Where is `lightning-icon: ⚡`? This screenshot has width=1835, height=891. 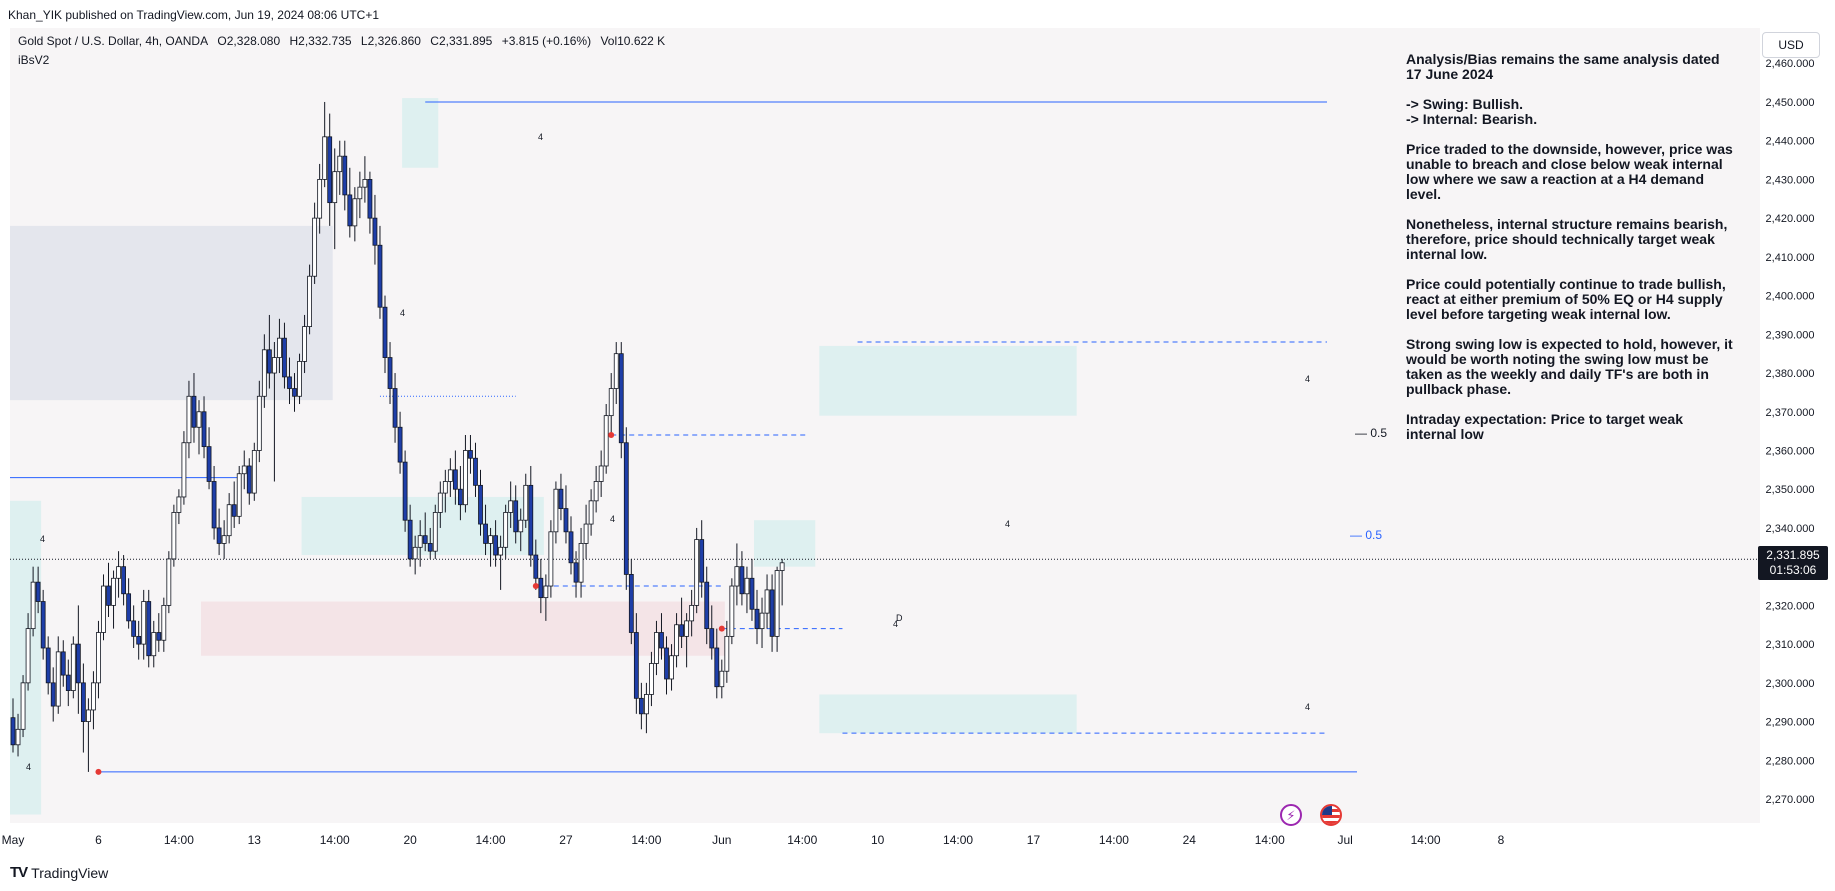 lightning-icon: ⚡ is located at coordinates (1291, 815).